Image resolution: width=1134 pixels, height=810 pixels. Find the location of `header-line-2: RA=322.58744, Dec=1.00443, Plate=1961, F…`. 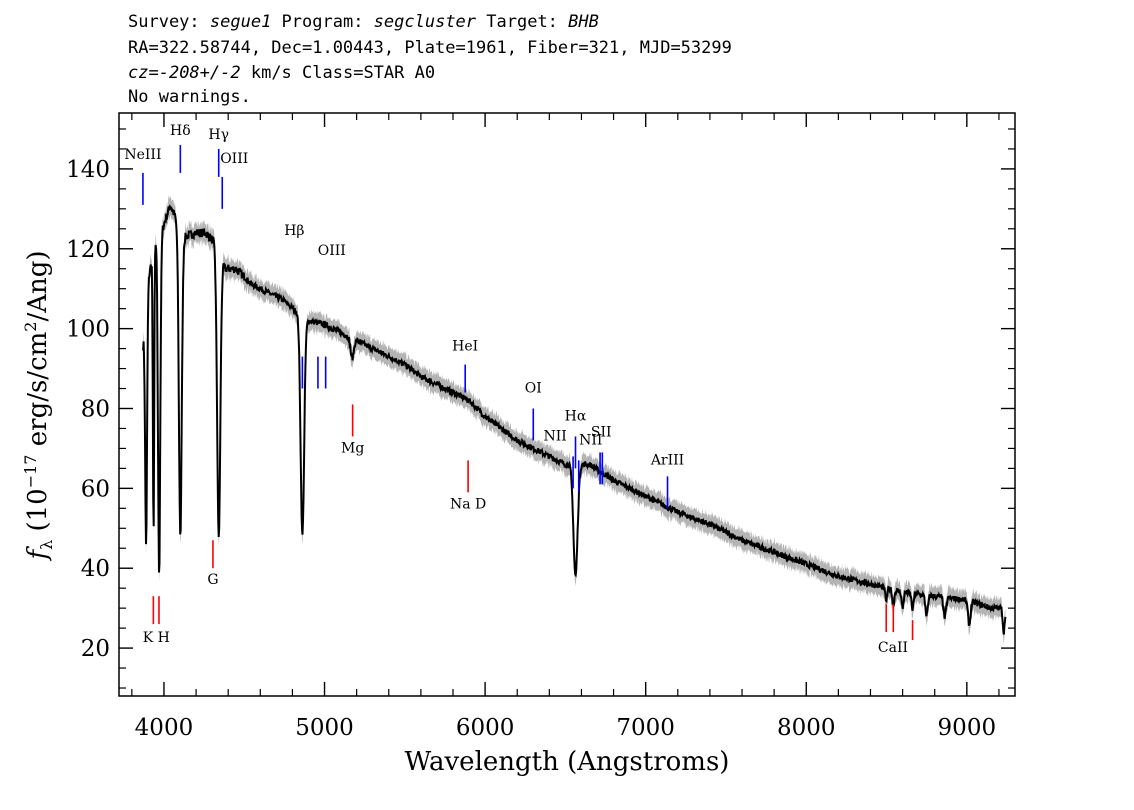

header-line-2: RA=322.58744, Dec=1.00443, Plate=1961, F… is located at coordinates (430, 48).